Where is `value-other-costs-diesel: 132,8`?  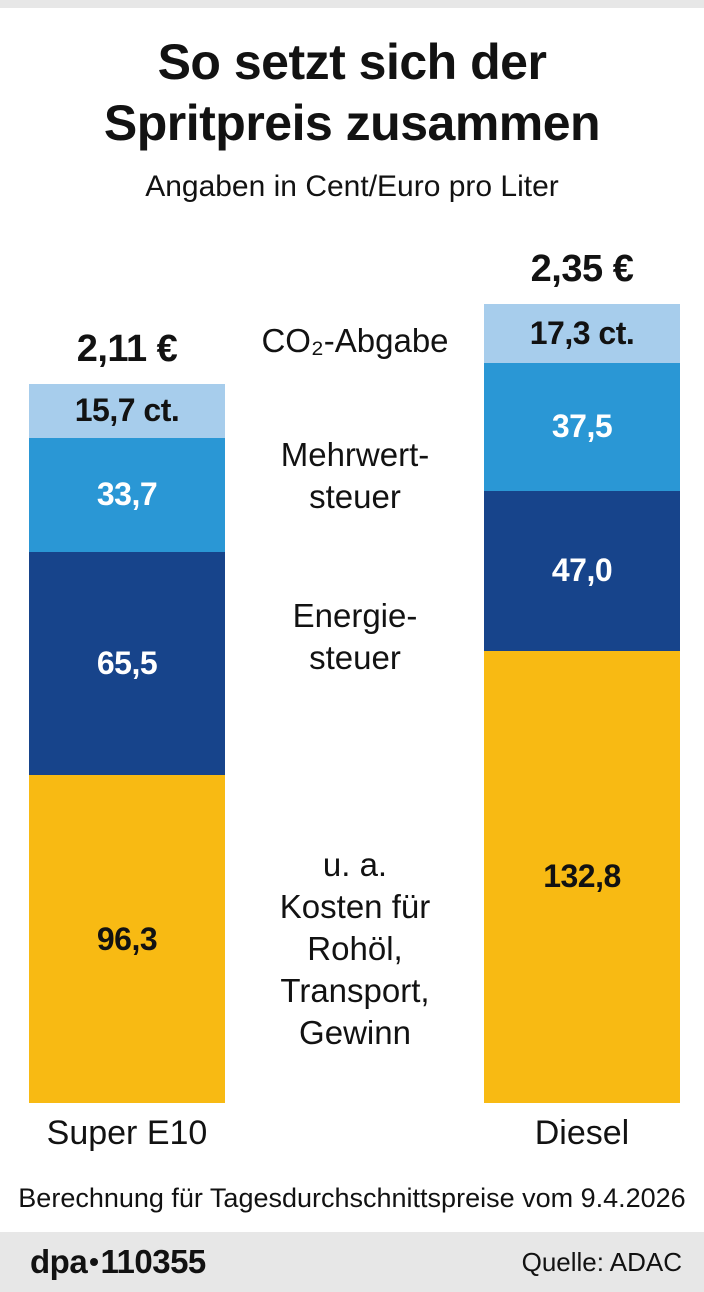
value-other-costs-diesel: 132,8 is located at coordinates (582, 876).